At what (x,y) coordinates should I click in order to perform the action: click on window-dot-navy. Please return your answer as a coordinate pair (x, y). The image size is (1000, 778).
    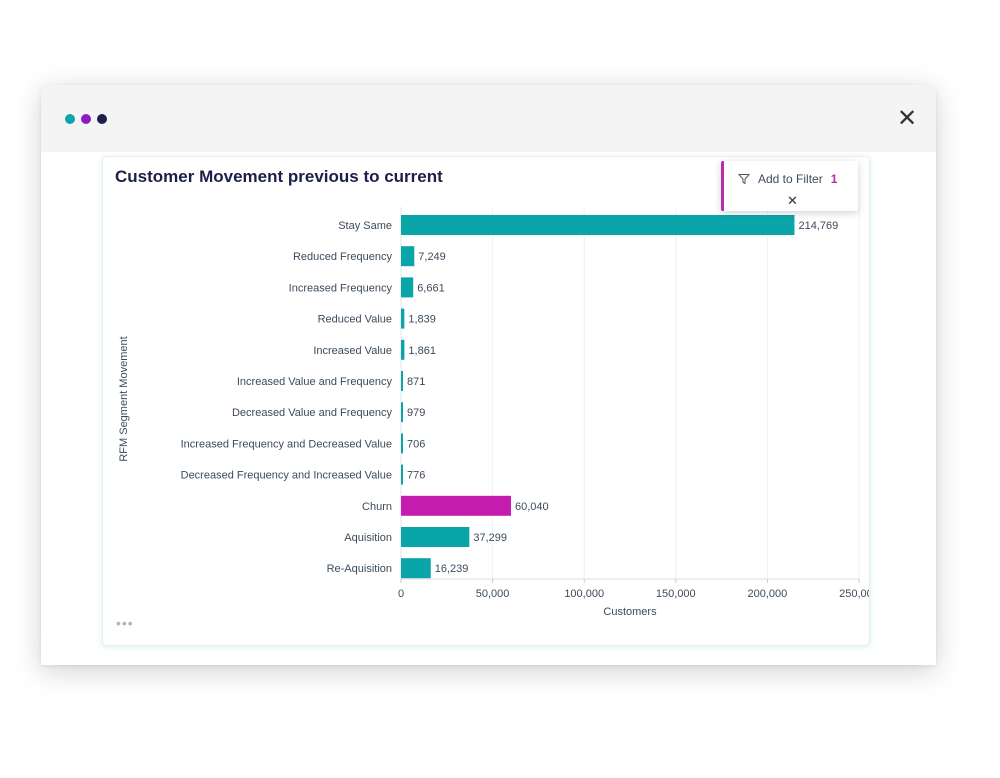
    Looking at the image, I should click on (102, 119).